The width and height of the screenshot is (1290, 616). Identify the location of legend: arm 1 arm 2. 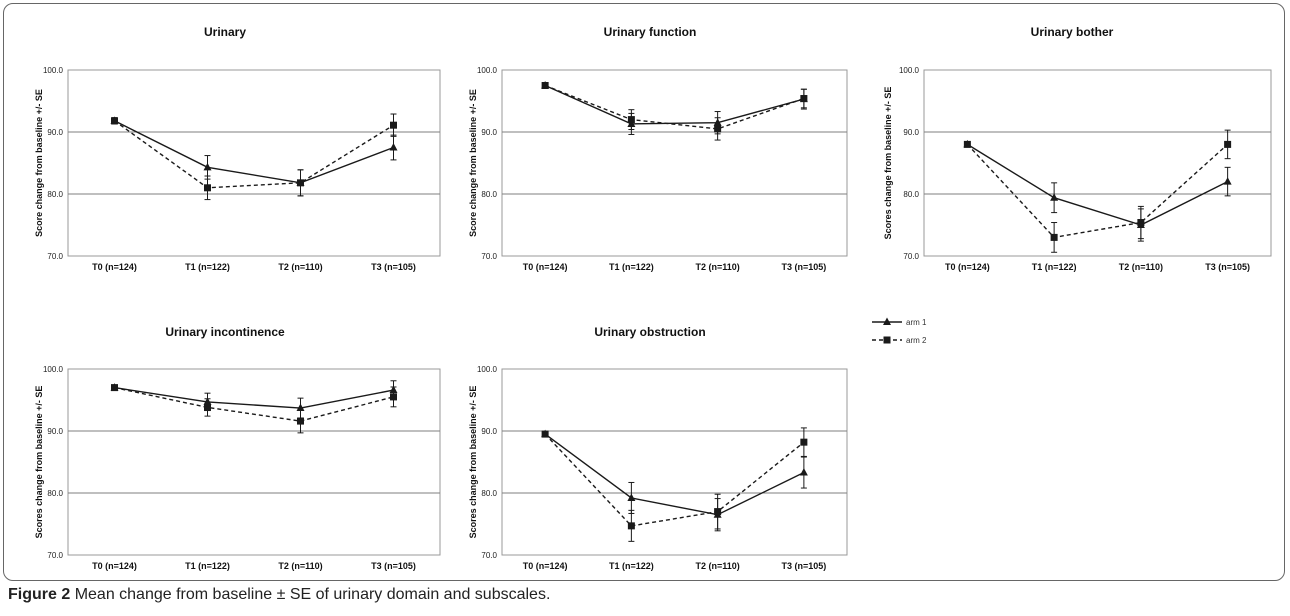
(899, 331).